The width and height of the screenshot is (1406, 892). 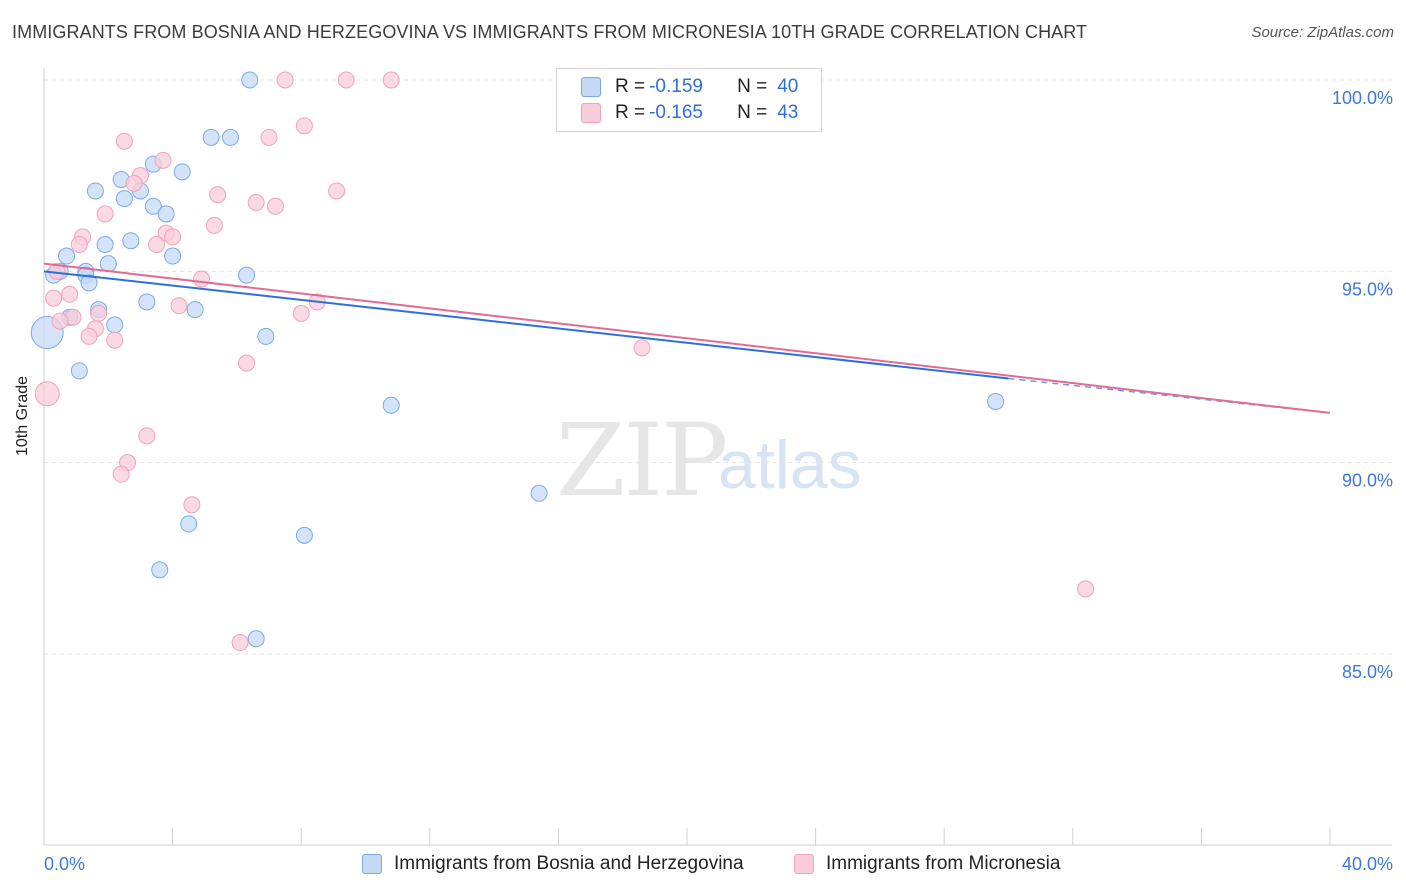 What do you see at coordinates (1367, 289) in the screenshot?
I see `y-tick-label: 95.0%` at bounding box center [1367, 289].